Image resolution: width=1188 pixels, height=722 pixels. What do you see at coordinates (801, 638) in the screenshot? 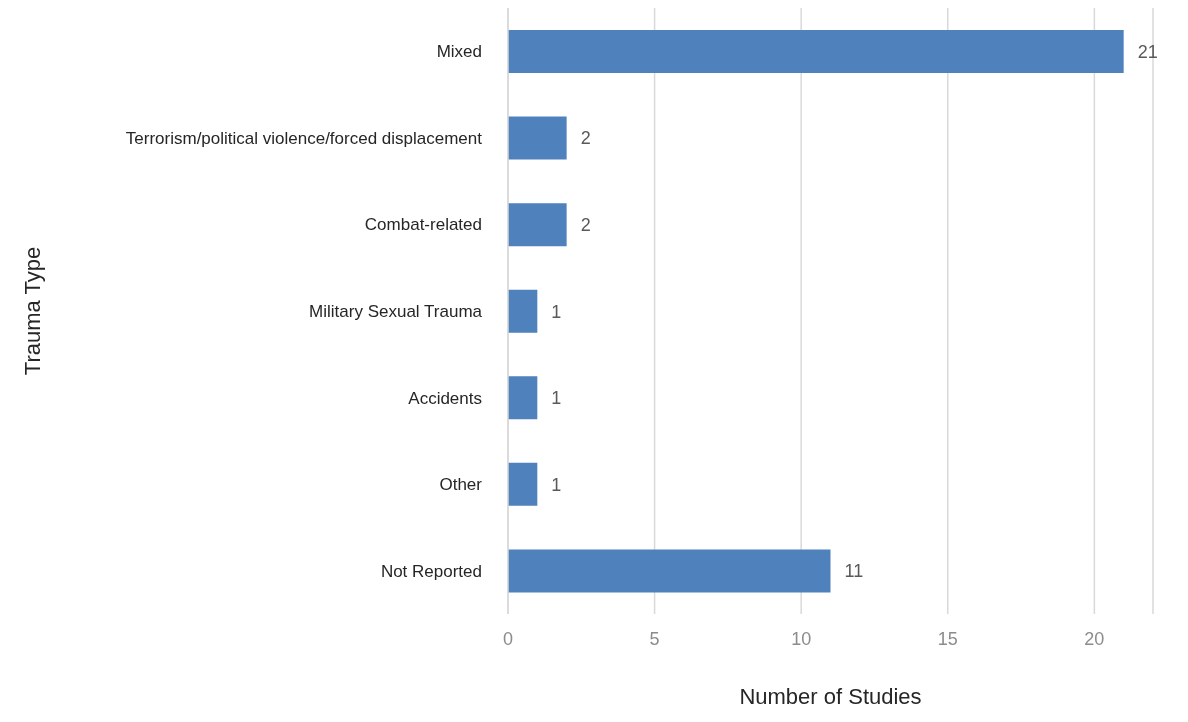
I see `x-tick-label: 10` at bounding box center [801, 638].